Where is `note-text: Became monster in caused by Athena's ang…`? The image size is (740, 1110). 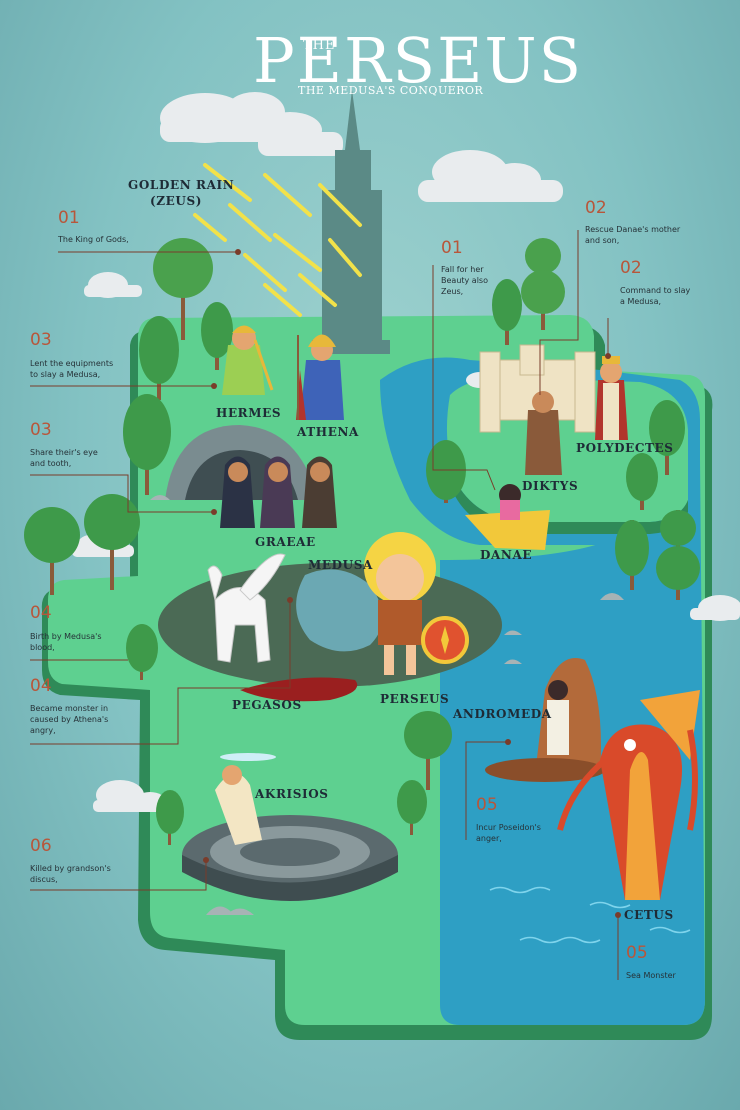 note-text: Became monster in caused by Athena's ang… is located at coordinates (69, 719).